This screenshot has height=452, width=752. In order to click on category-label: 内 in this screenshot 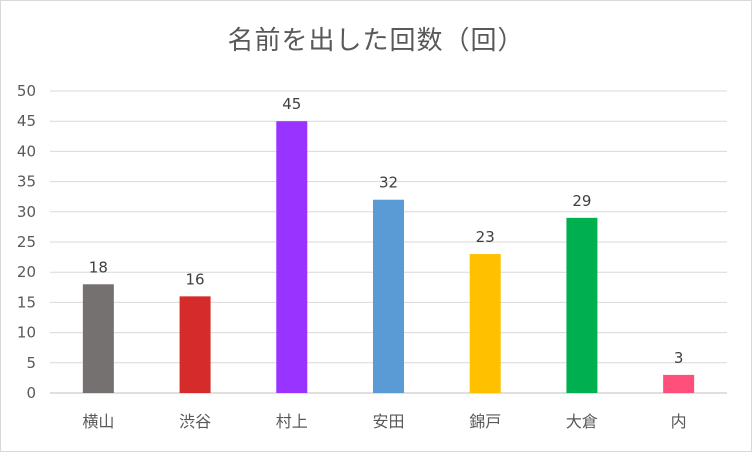, I will do `click(679, 421)`.